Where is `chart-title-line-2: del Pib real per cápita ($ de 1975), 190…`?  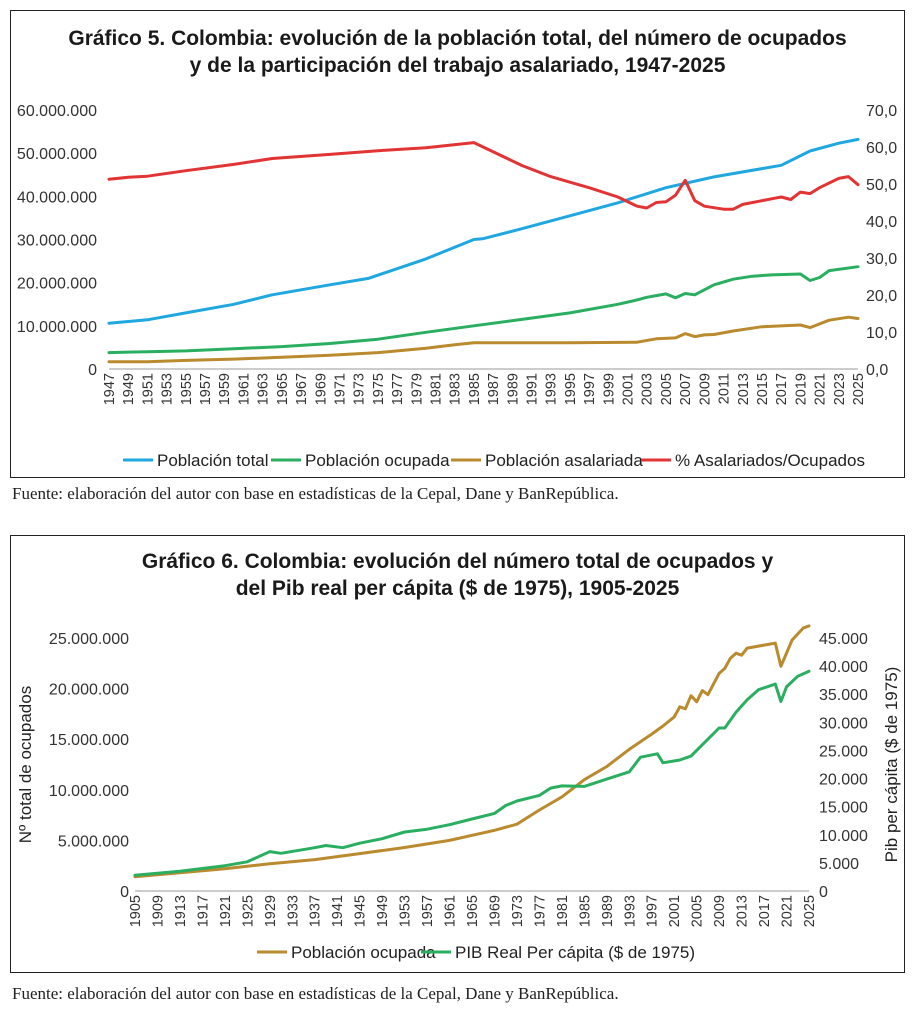
chart-title-line-2: del Pib real per cápita ($ de 1975), 190… is located at coordinates (457, 588).